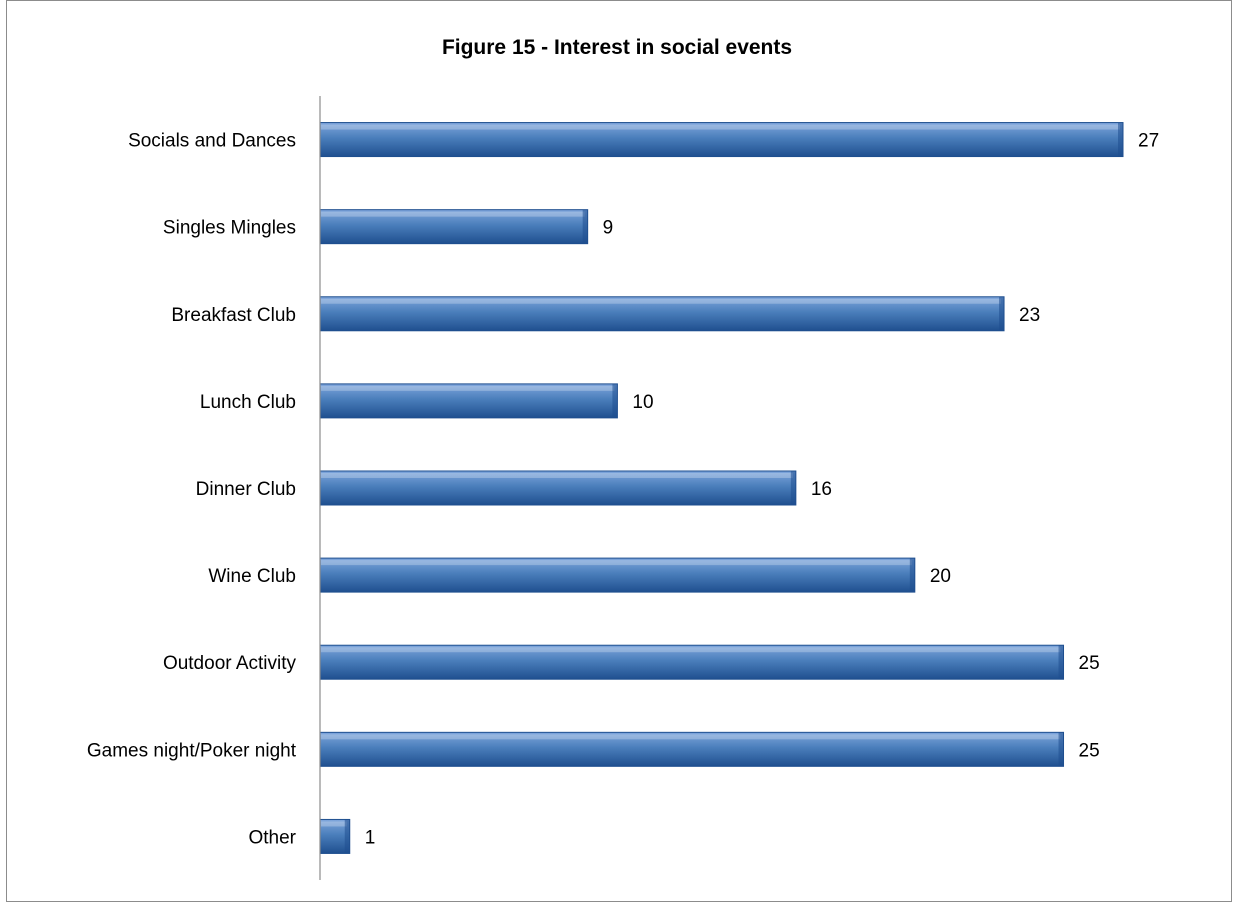 The height and width of the screenshot is (904, 1234). What do you see at coordinates (793, 488) in the screenshot?
I see `bar-end-dinner-club` at bounding box center [793, 488].